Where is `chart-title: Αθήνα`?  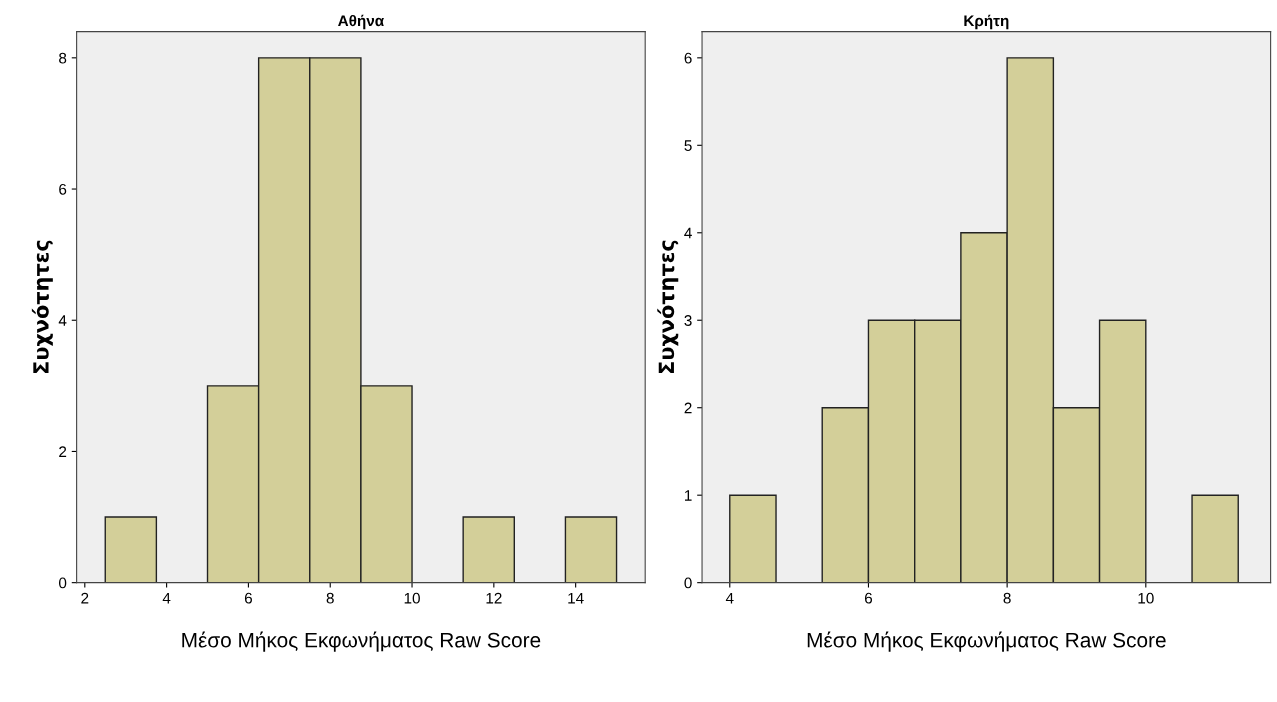
chart-title: Αθήνα is located at coordinates (361, 22).